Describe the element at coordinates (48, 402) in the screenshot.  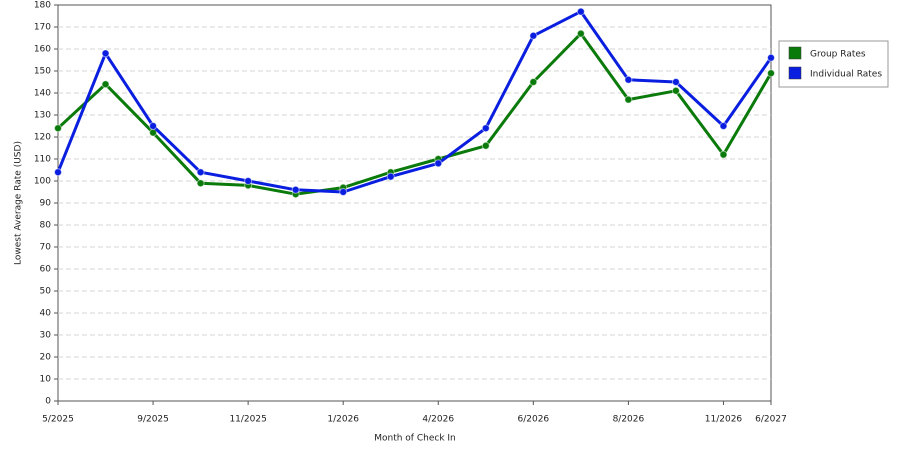
I see `y-tick-label: 0` at that location.